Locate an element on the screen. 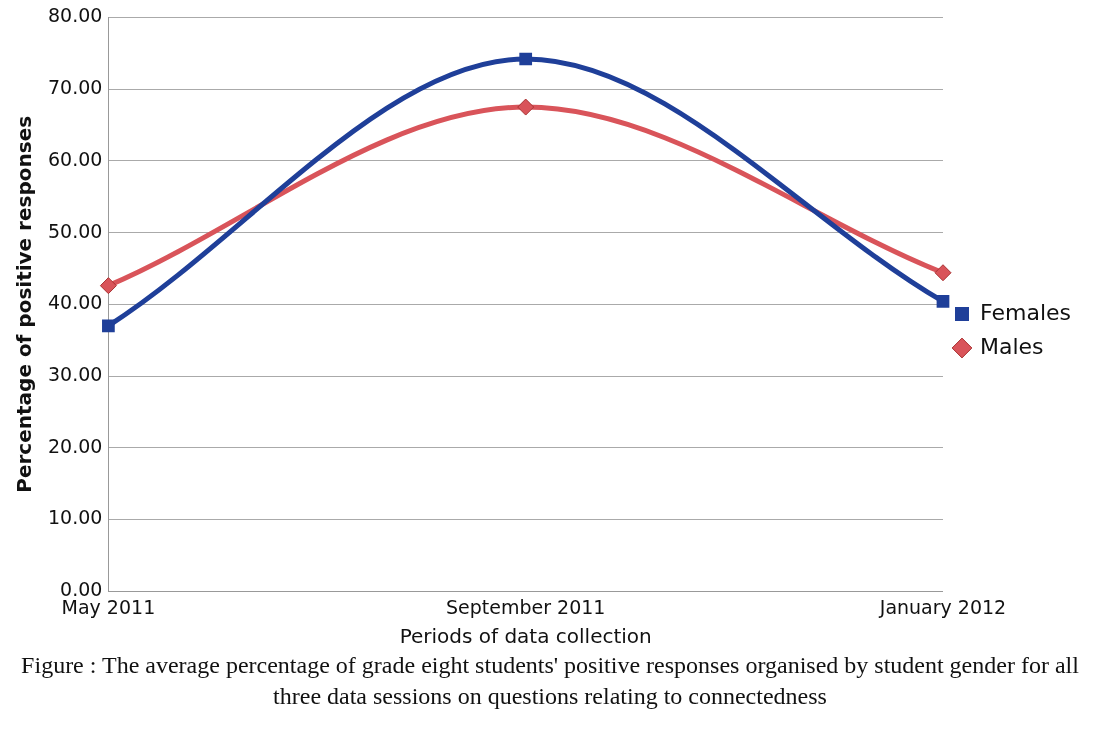 This screenshot has height=744, width=1101. y-tick-label: 80.00 is located at coordinates (75, 15).